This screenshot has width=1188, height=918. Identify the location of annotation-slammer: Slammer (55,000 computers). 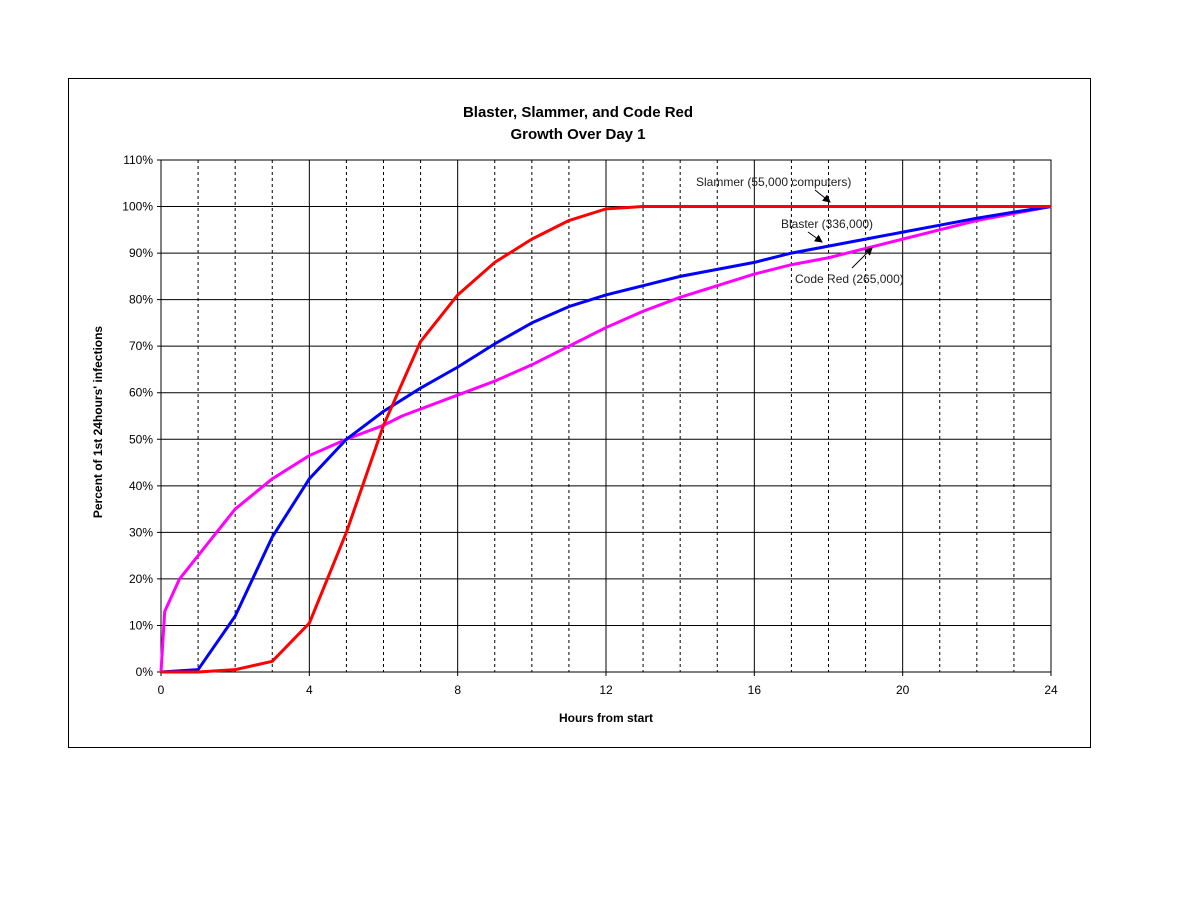
(773, 182).